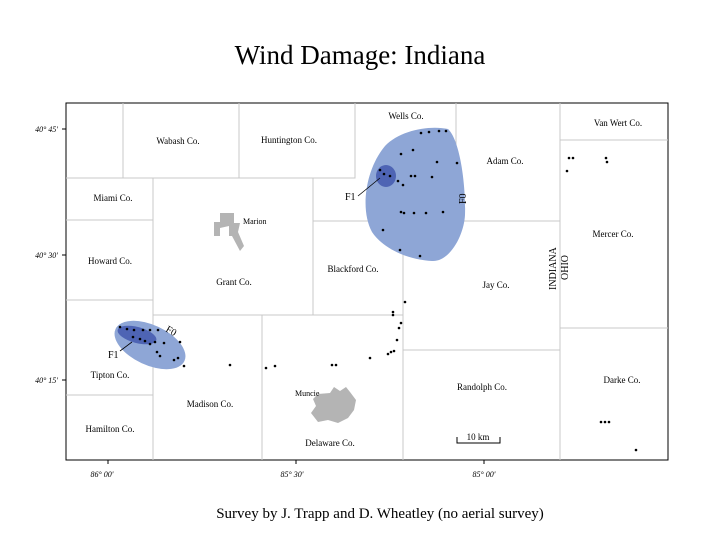 The height and width of the screenshot is (540, 720). What do you see at coordinates (478, 437) in the screenshot?
I see `scale-label: 10 km` at bounding box center [478, 437].